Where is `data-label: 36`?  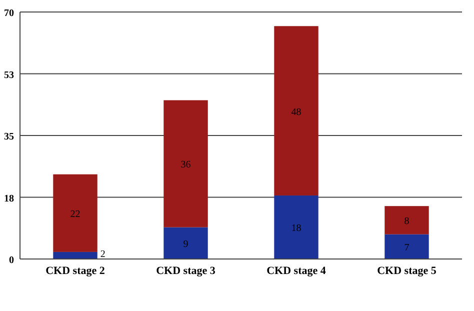 data-label: 36 is located at coordinates (185, 165).